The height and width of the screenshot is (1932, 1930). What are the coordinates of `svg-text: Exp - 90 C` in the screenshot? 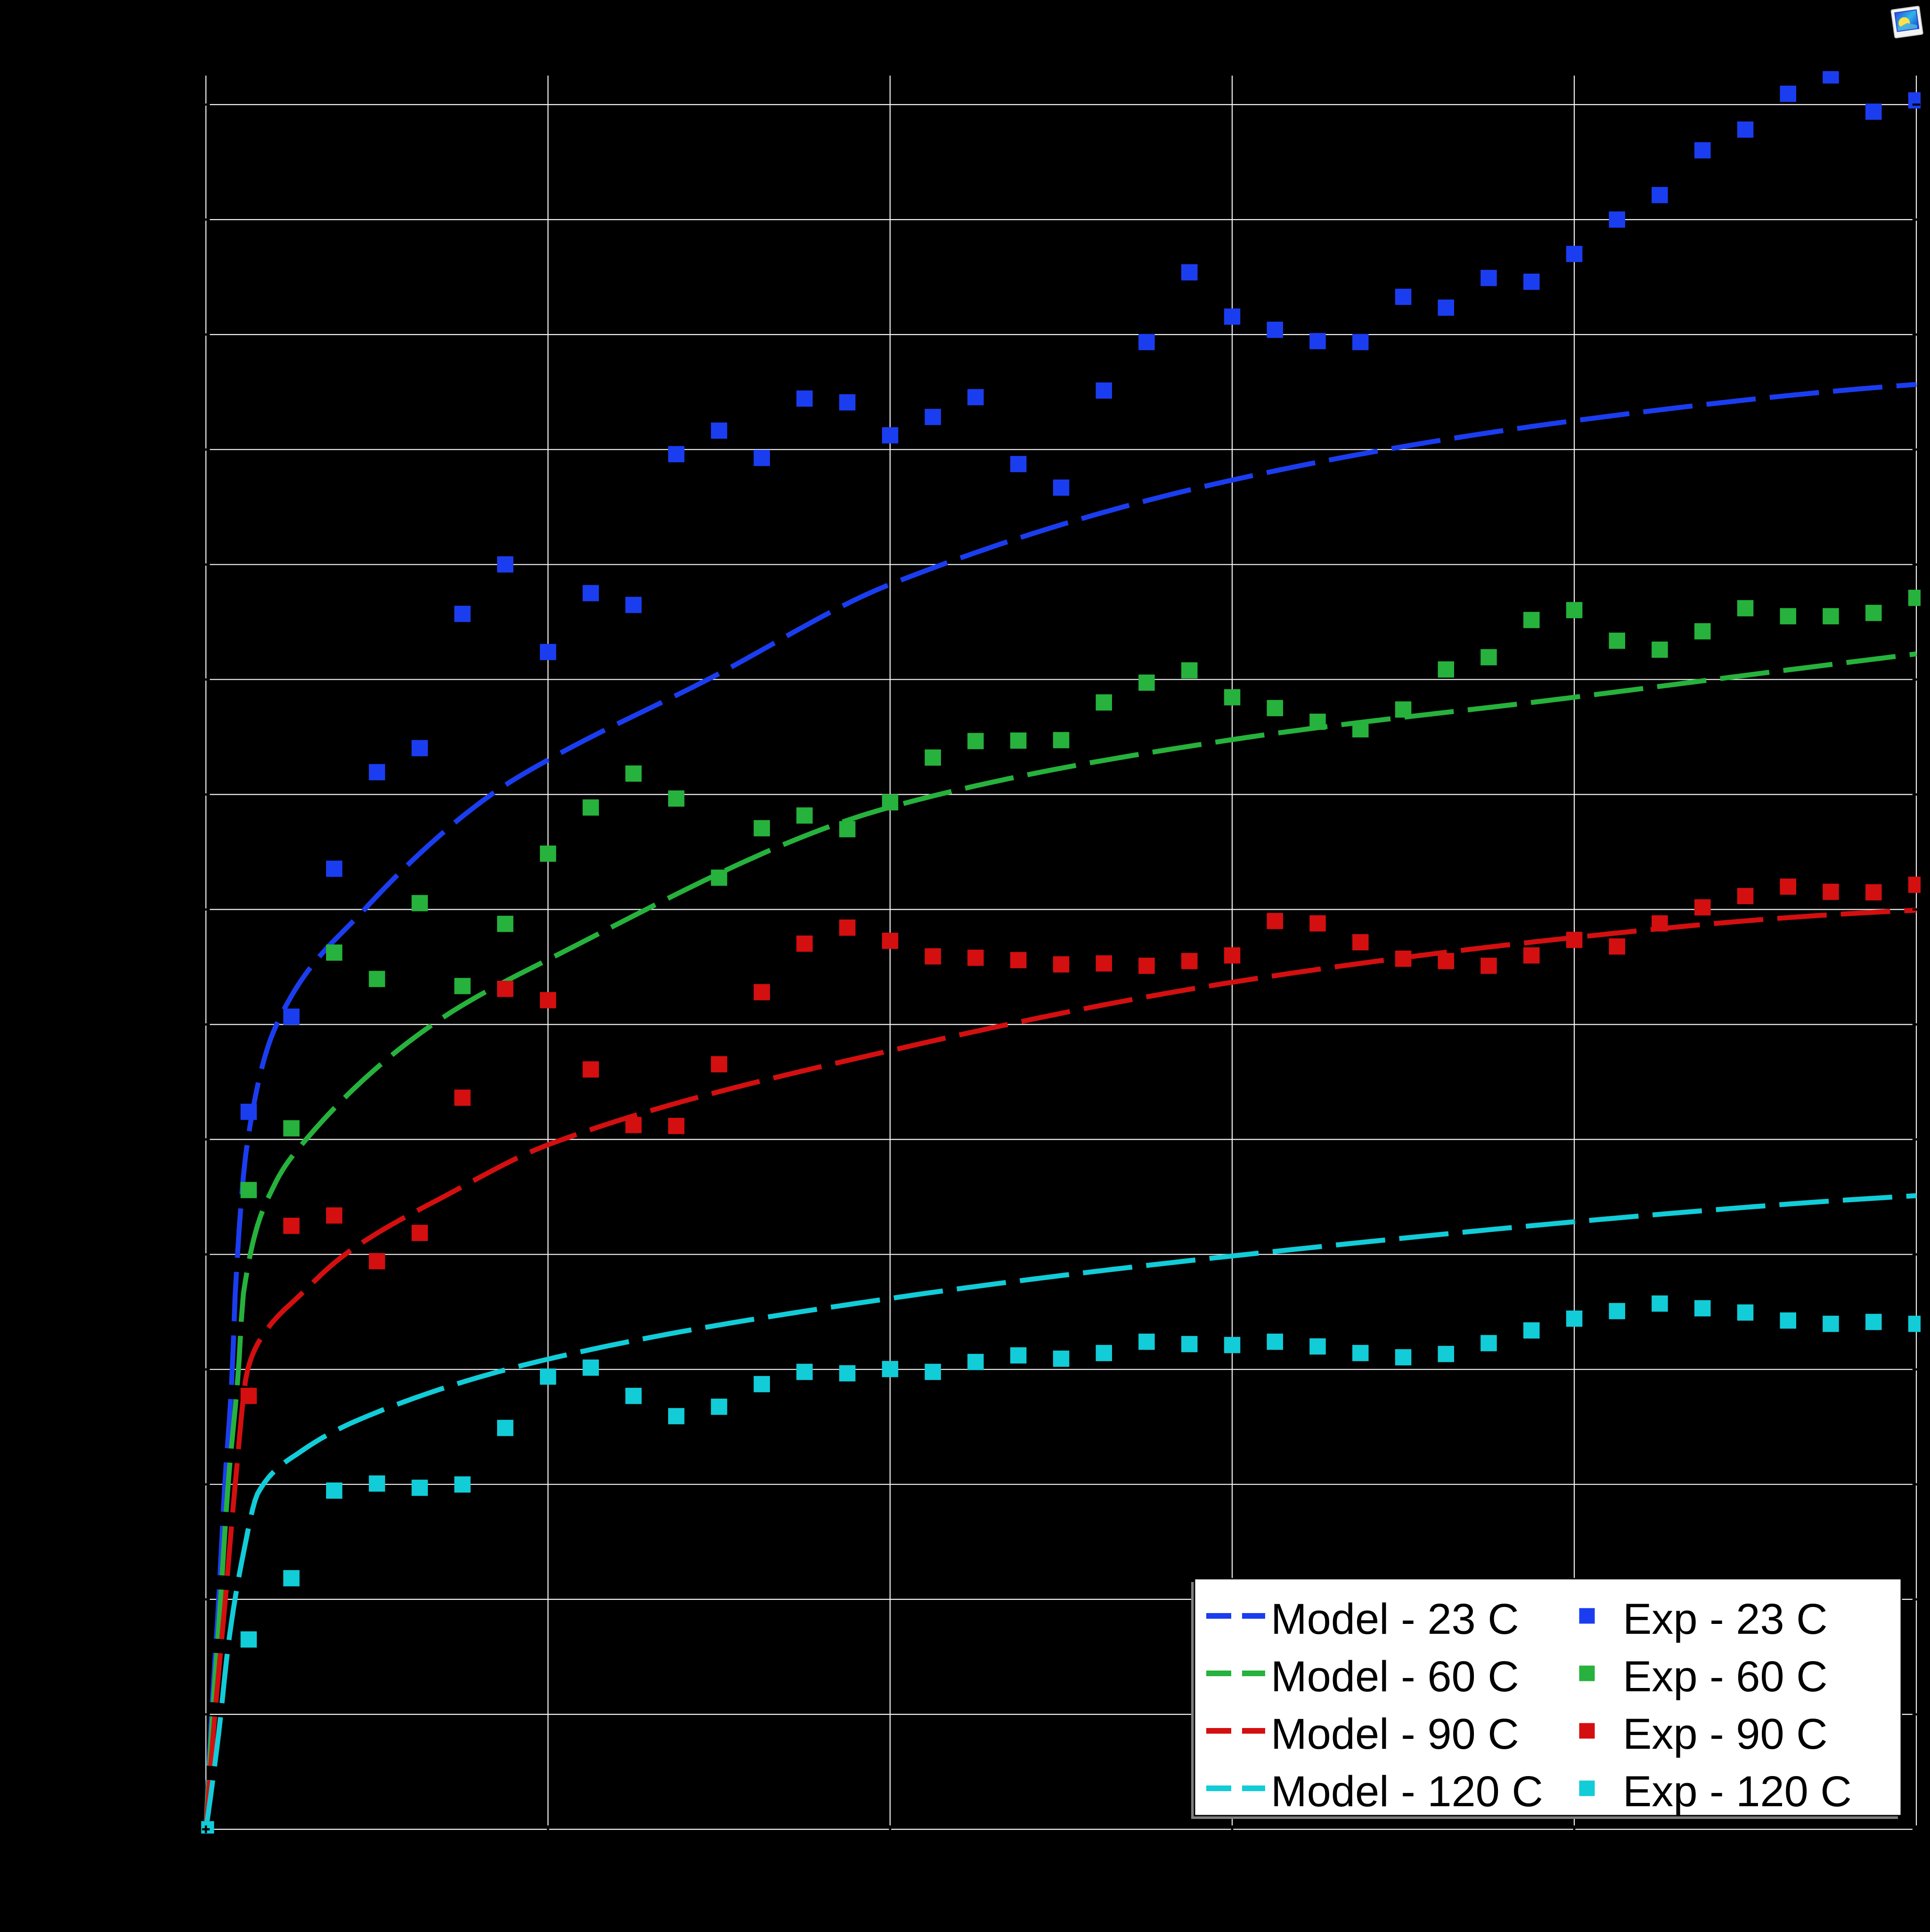 It's located at (1725, 1734).